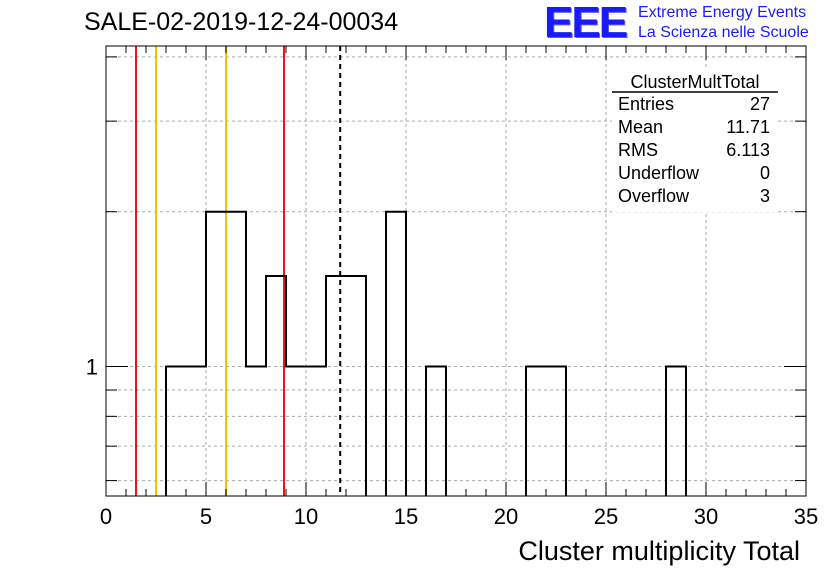  What do you see at coordinates (586, 23) in the screenshot?
I see `logo-mark: EEE` at bounding box center [586, 23].